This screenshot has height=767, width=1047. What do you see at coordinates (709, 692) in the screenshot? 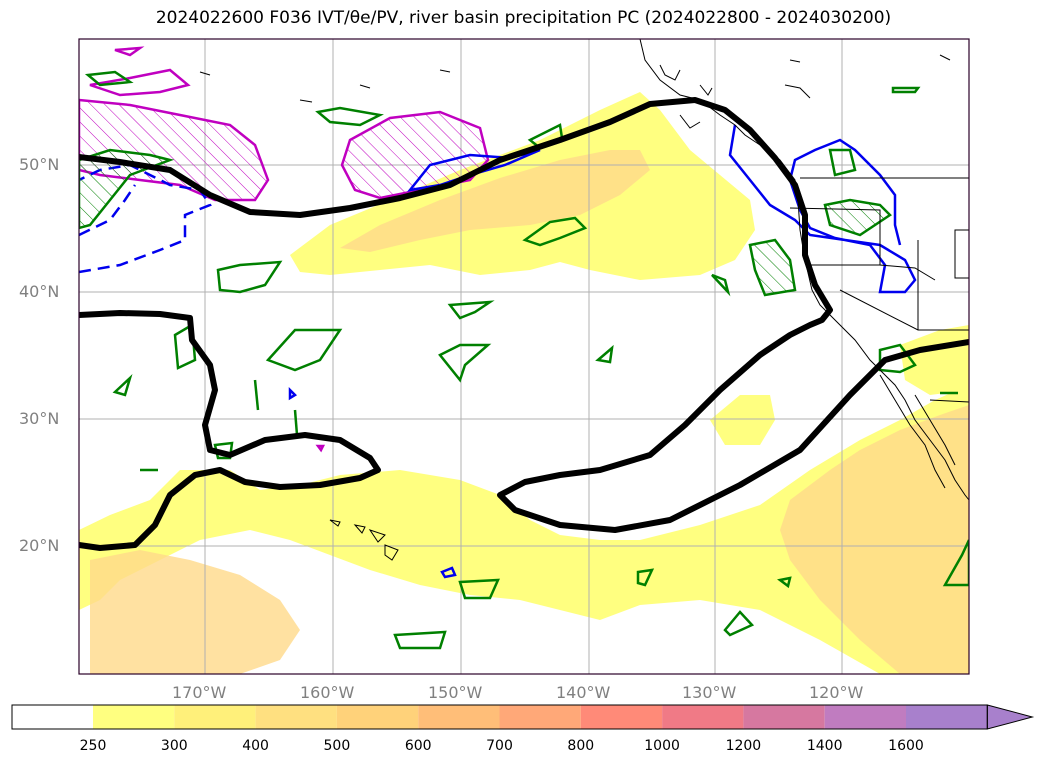
I see `lon-label-130w: 130°W` at bounding box center [709, 692].